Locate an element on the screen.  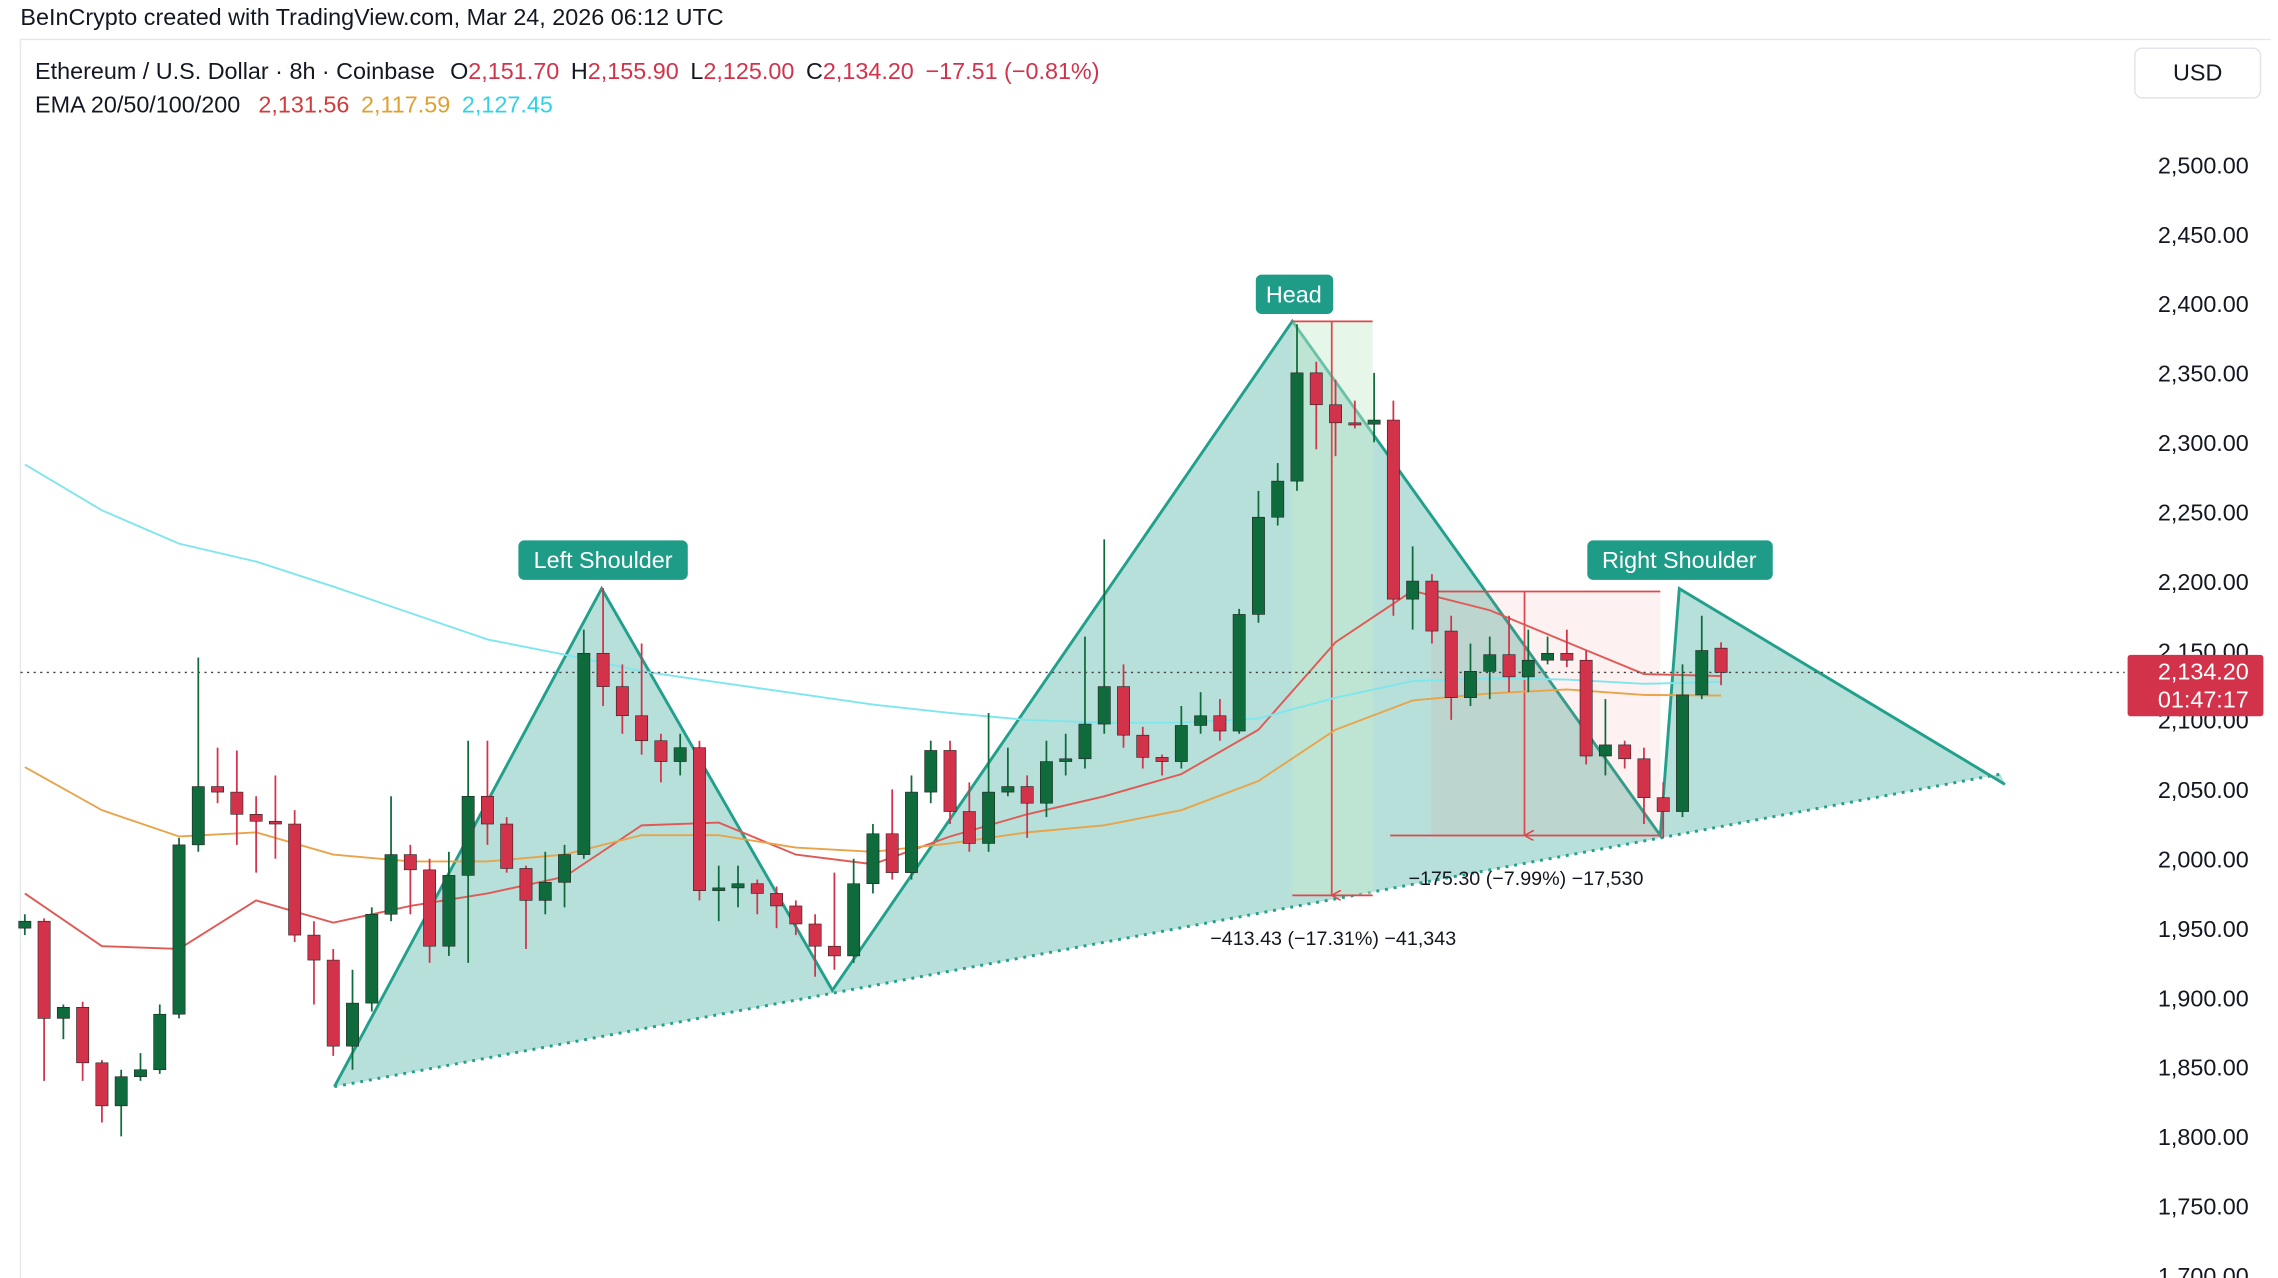
y-tick-label: 1,950.00 is located at coordinates (2203, 929).